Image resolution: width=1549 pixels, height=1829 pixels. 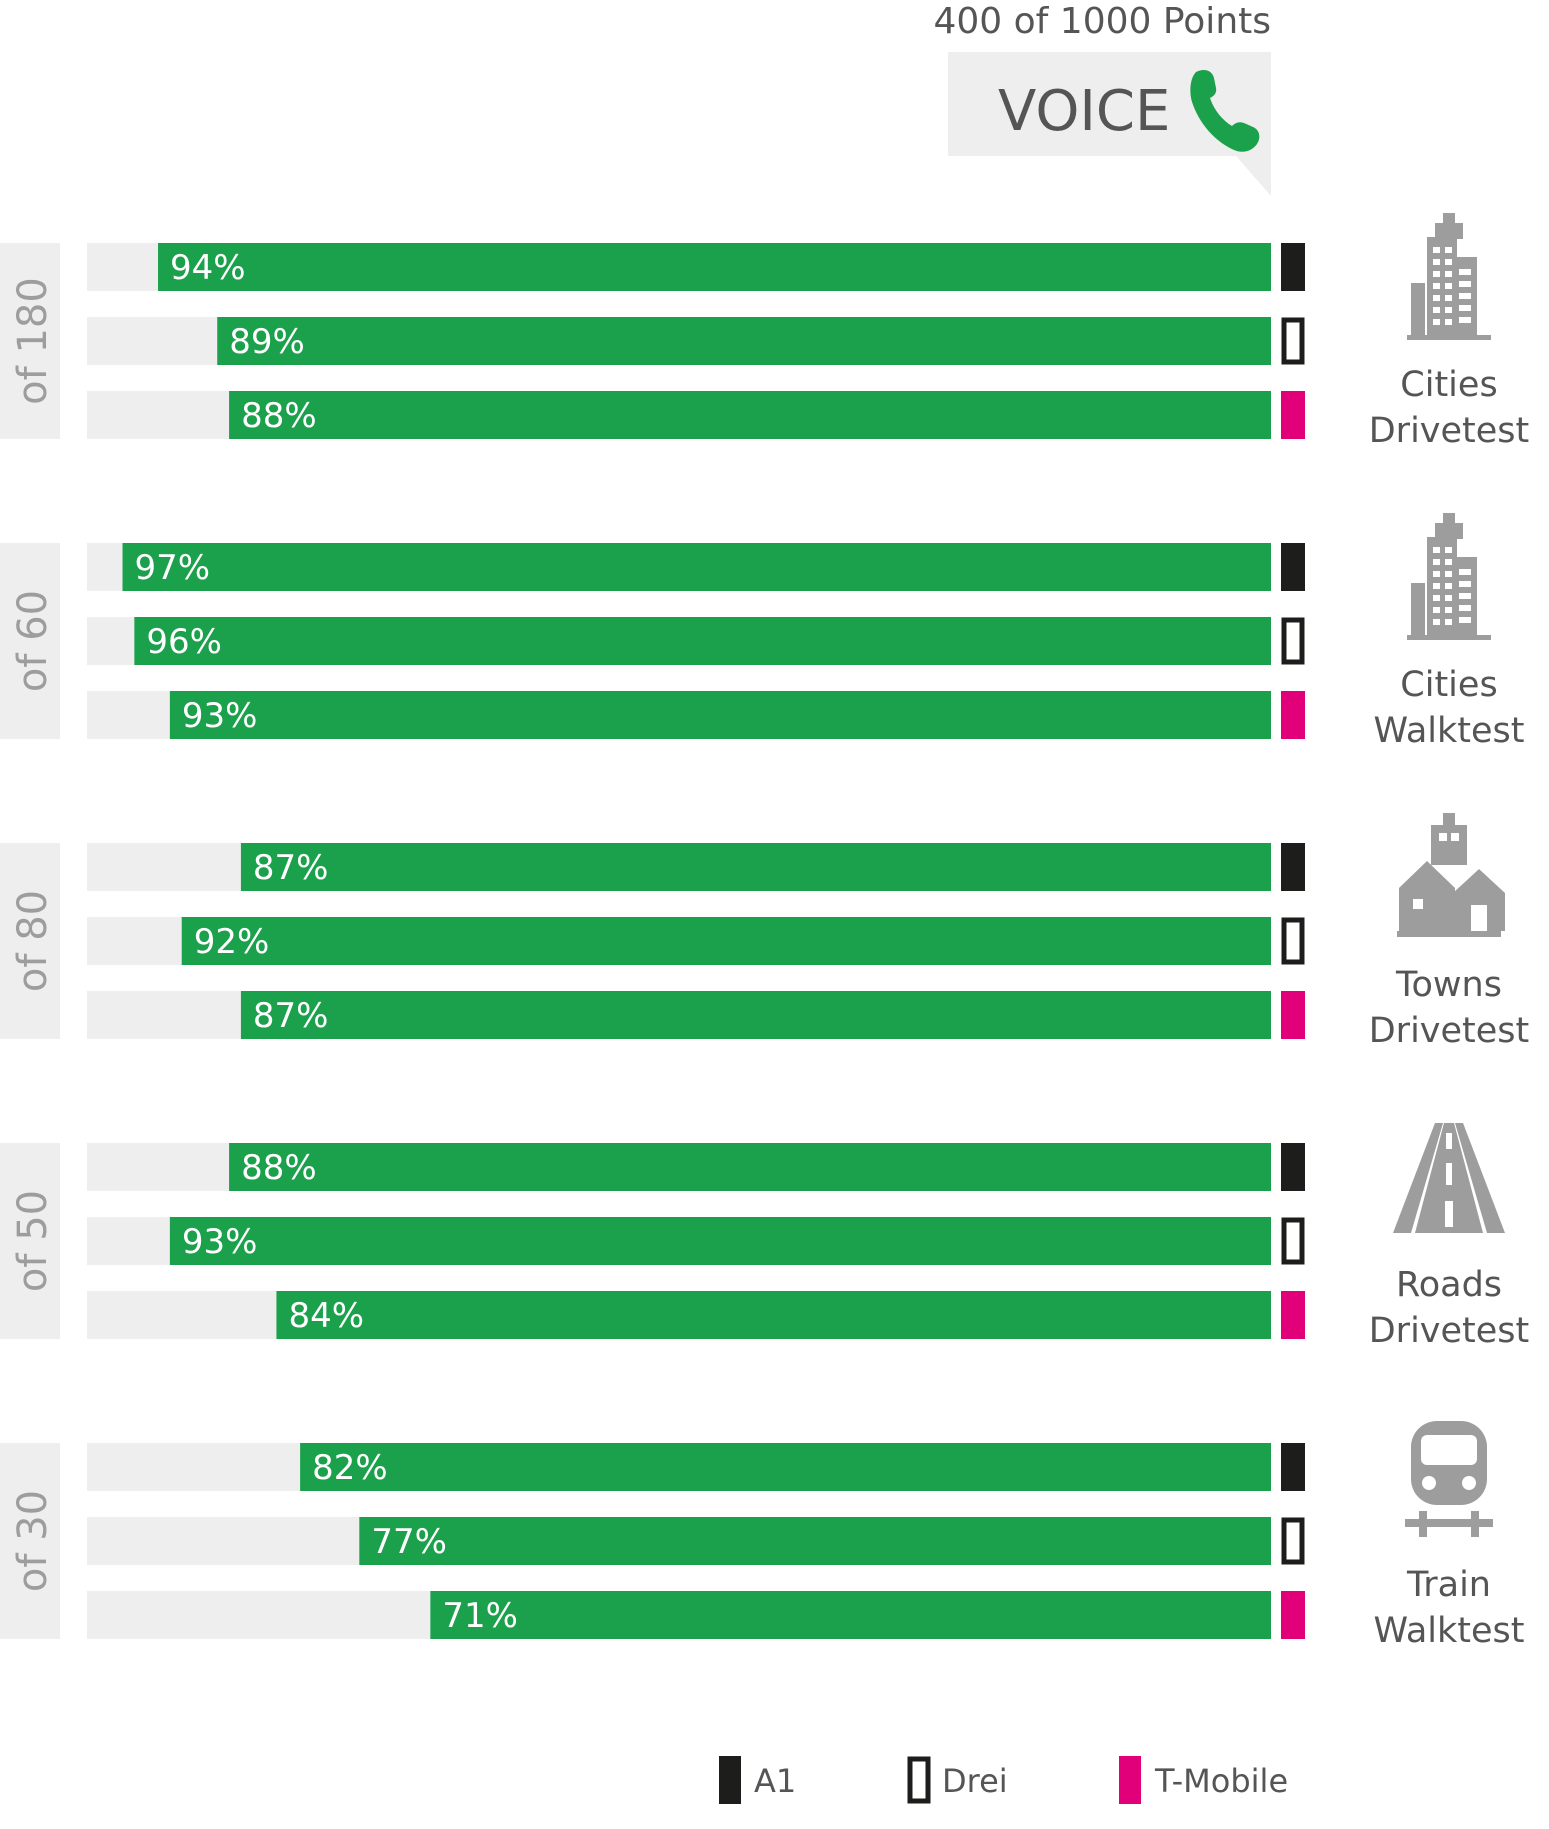 I want to click on train-icon, so click(x=1449, y=1479).